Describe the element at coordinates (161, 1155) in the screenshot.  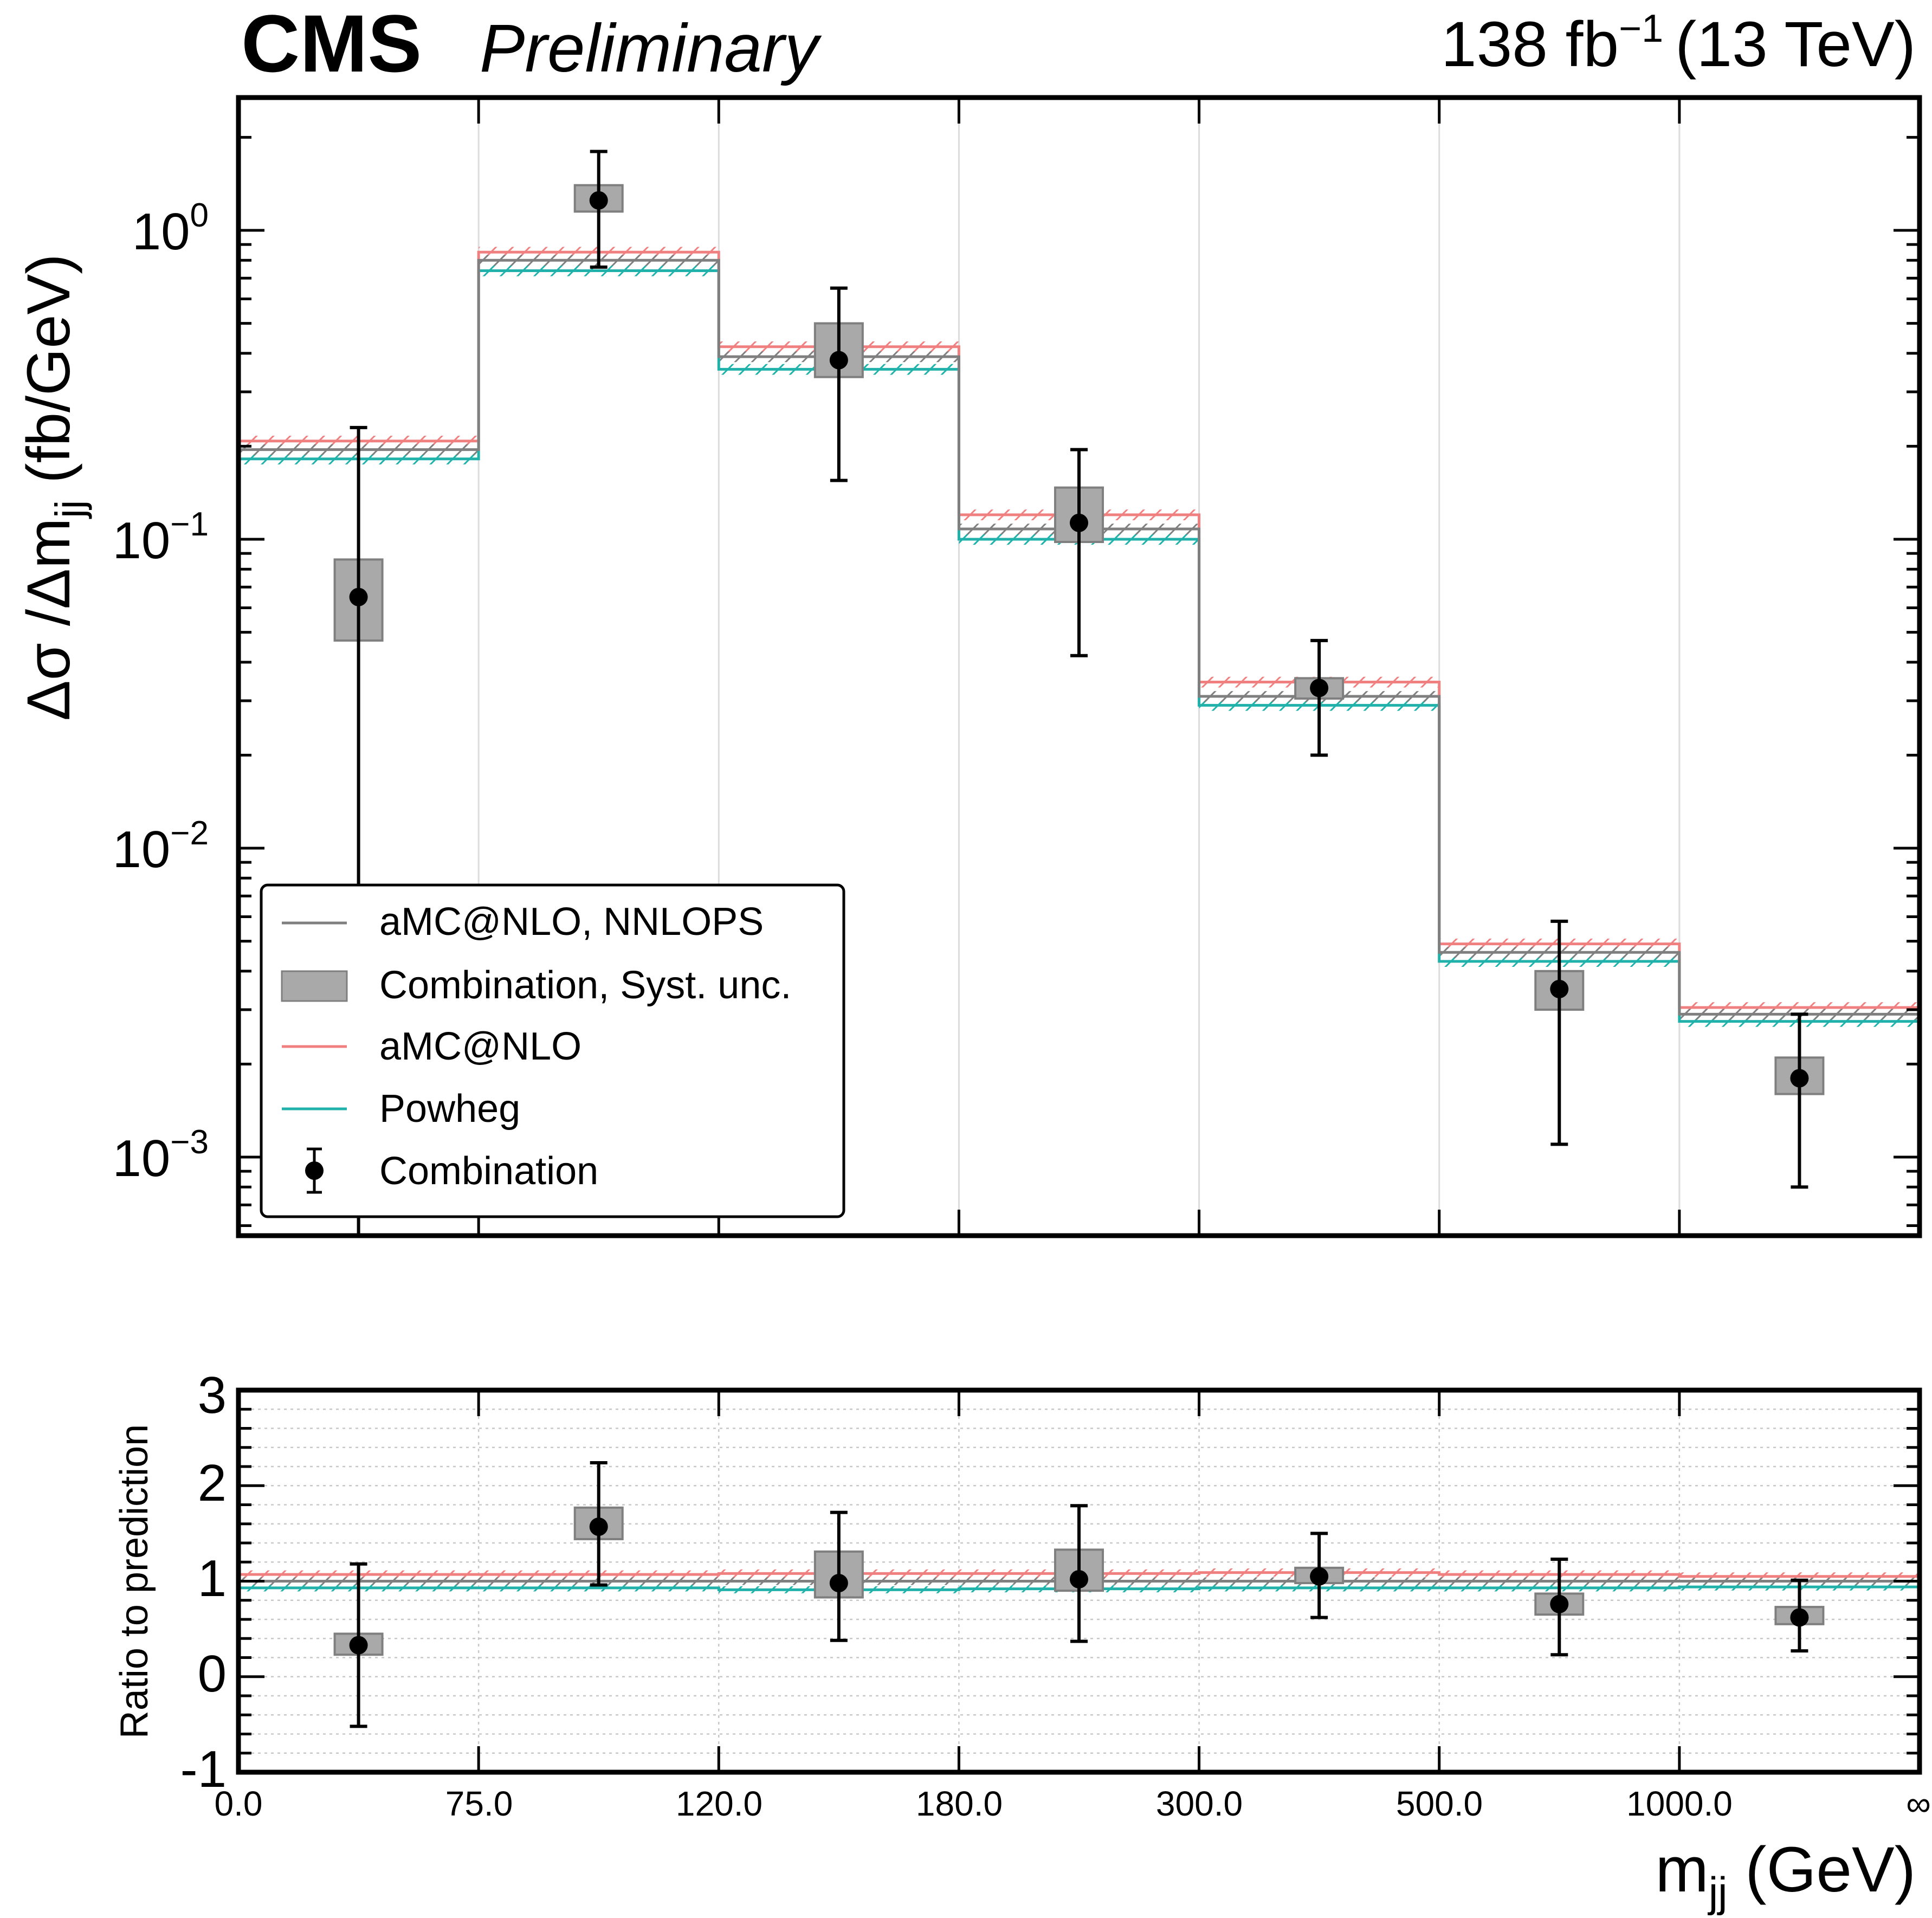
I see `ytick-label-1e-3: 10⁻³` at that location.